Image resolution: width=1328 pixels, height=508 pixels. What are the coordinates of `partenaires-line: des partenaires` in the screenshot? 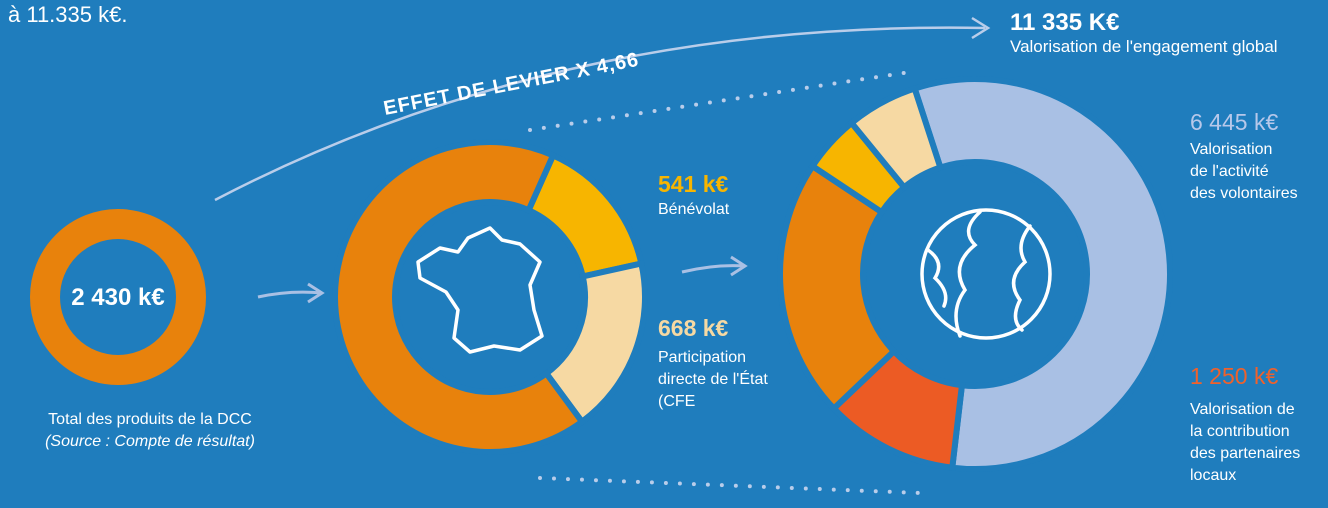 It's located at (1245, 453).